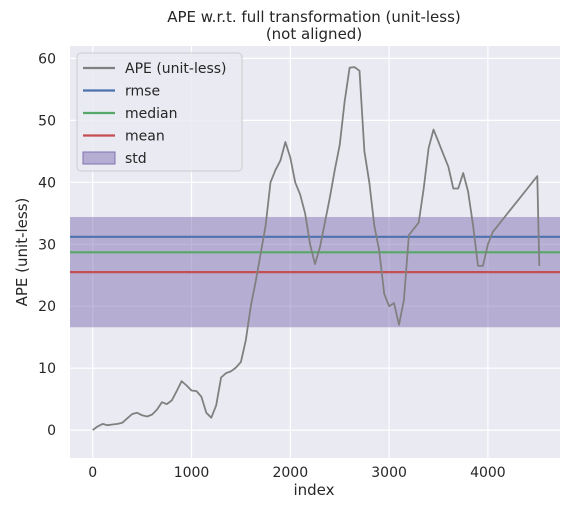 This screenshot has height=505, width=578. What do you see at coordinates (488, 473) in the screenshot?
I see `x-tick-label-4: 4000` at bounding box center [488, 473].